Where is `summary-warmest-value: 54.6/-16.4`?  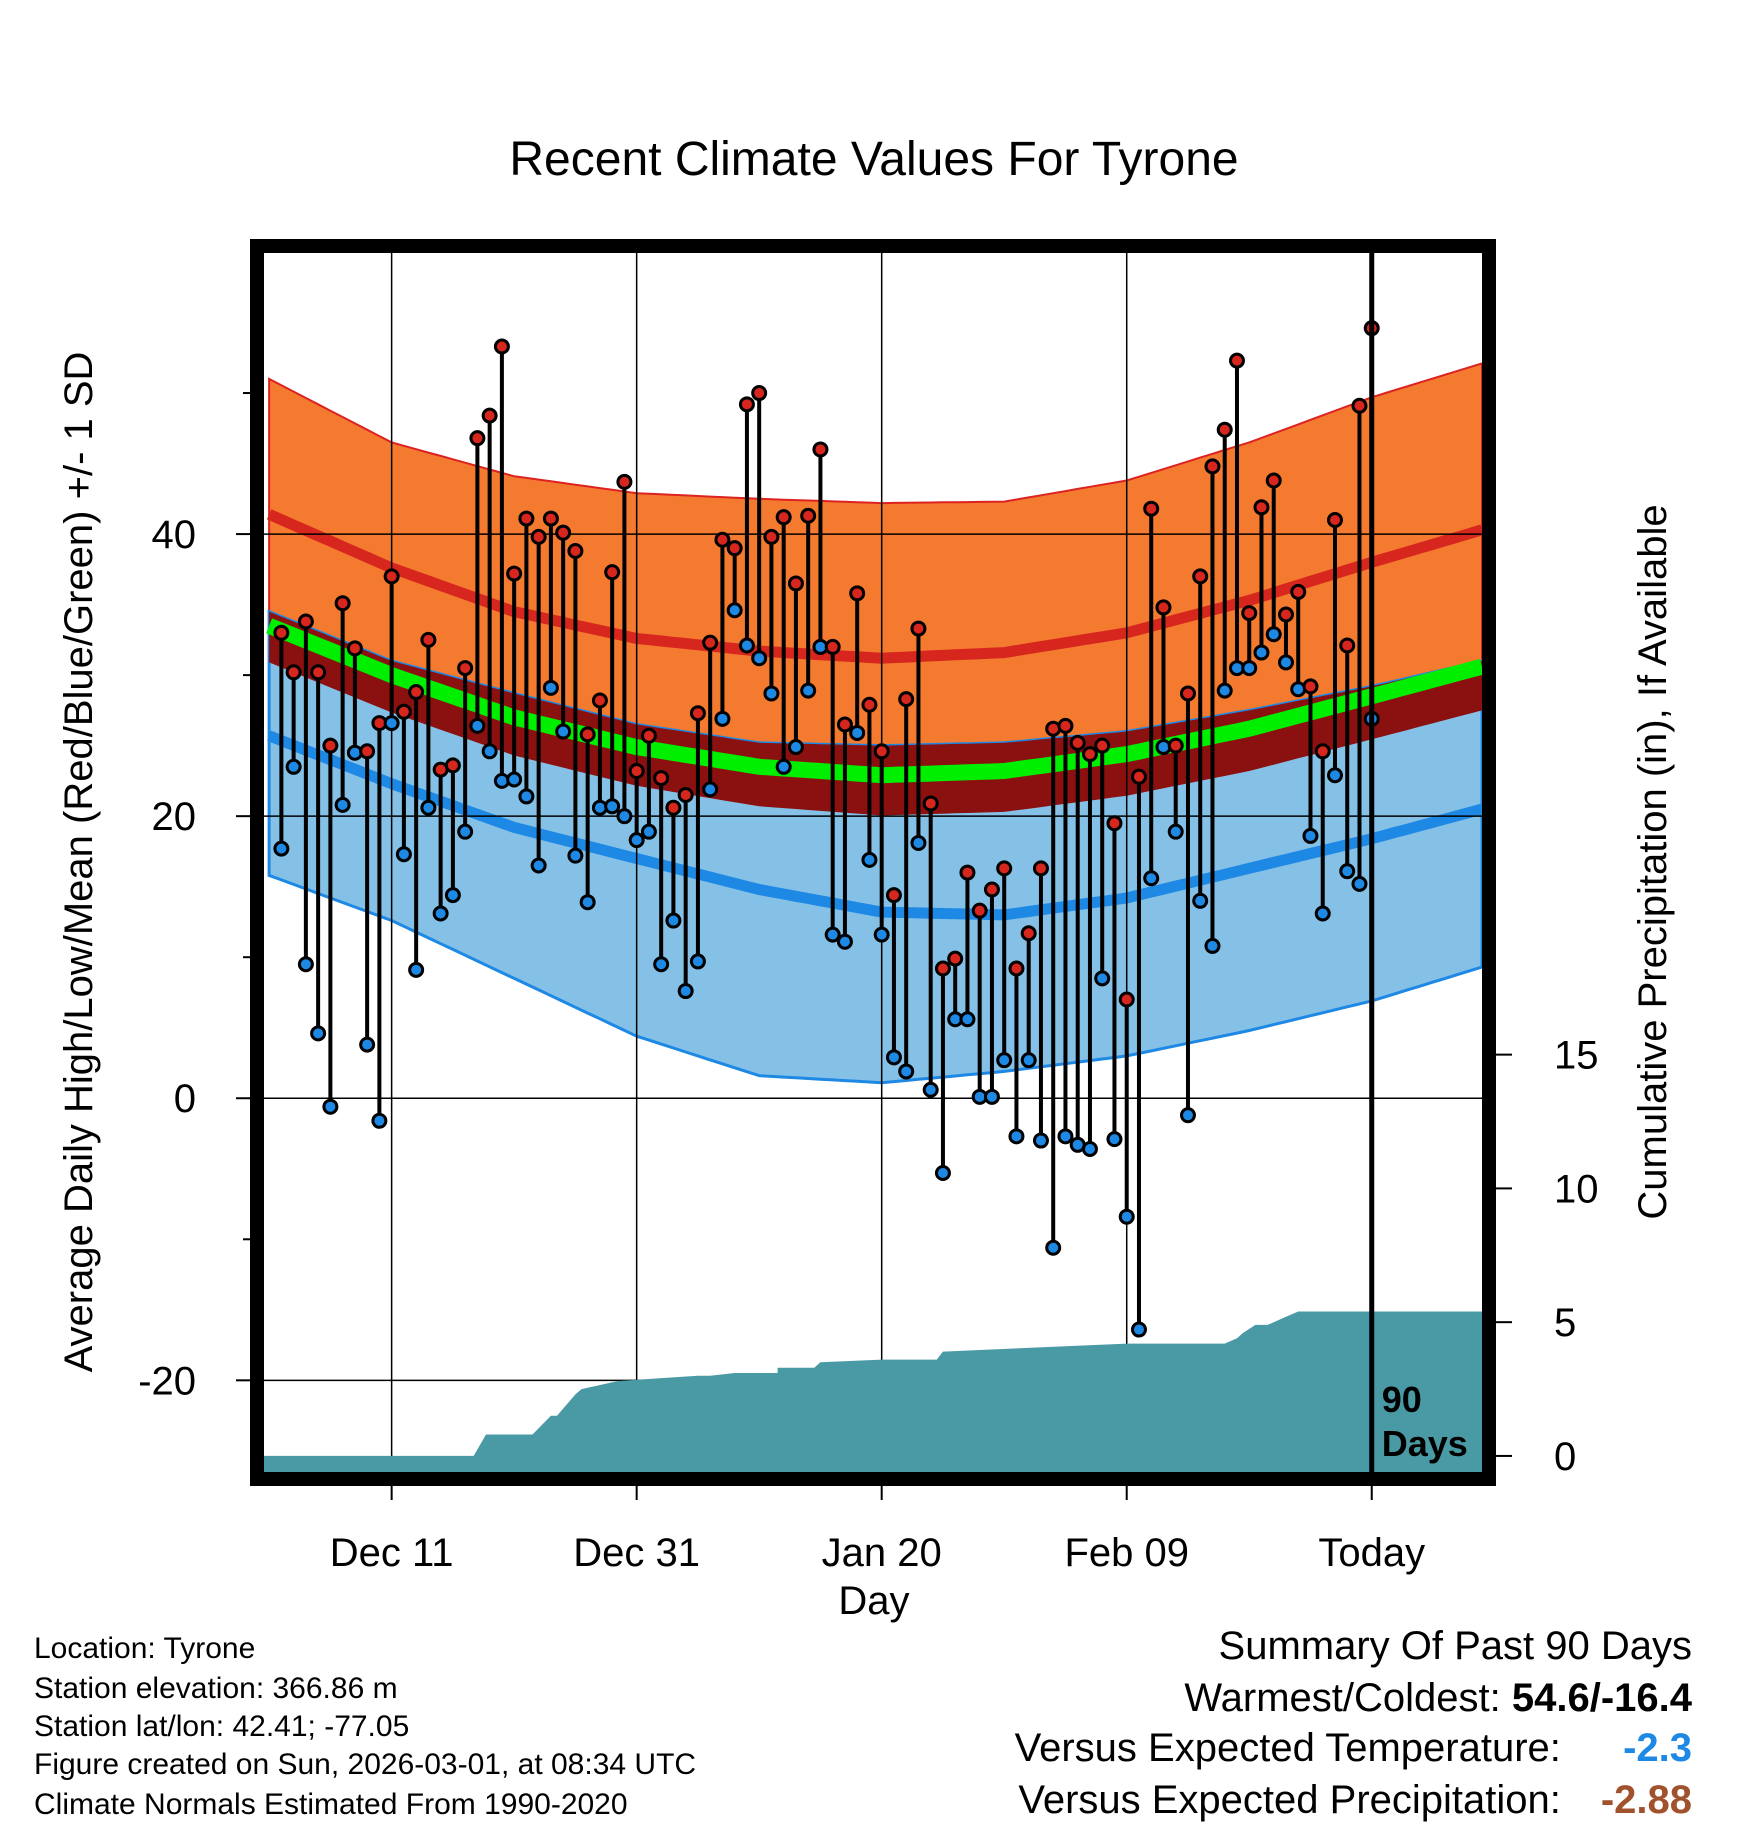
summary-warmest-value: 54.6/-16.4 is located at coordinates (1601, 1698).